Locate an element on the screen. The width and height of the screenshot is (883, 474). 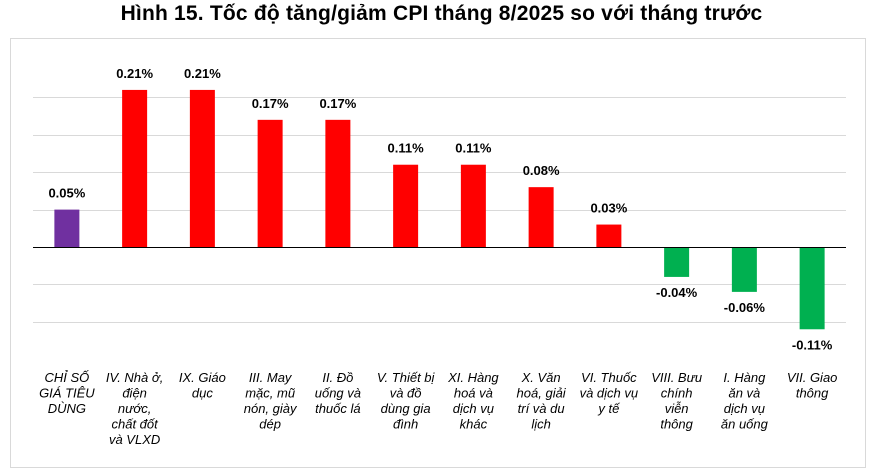
category-label-line: khác is located at coordinates (474, 424).